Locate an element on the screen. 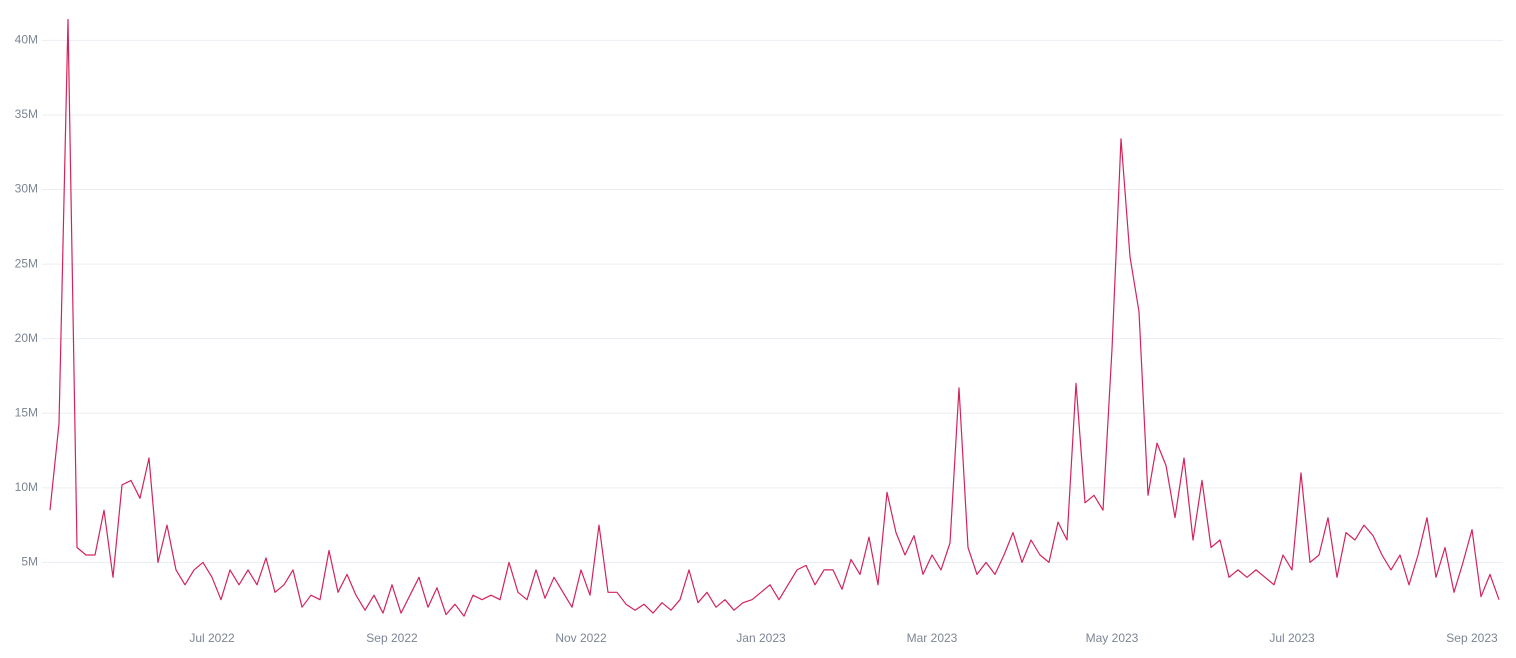 This screenshot has width=1516, height=658. x-tick-label: Sep 2022 is located at coordinates (392, 638).